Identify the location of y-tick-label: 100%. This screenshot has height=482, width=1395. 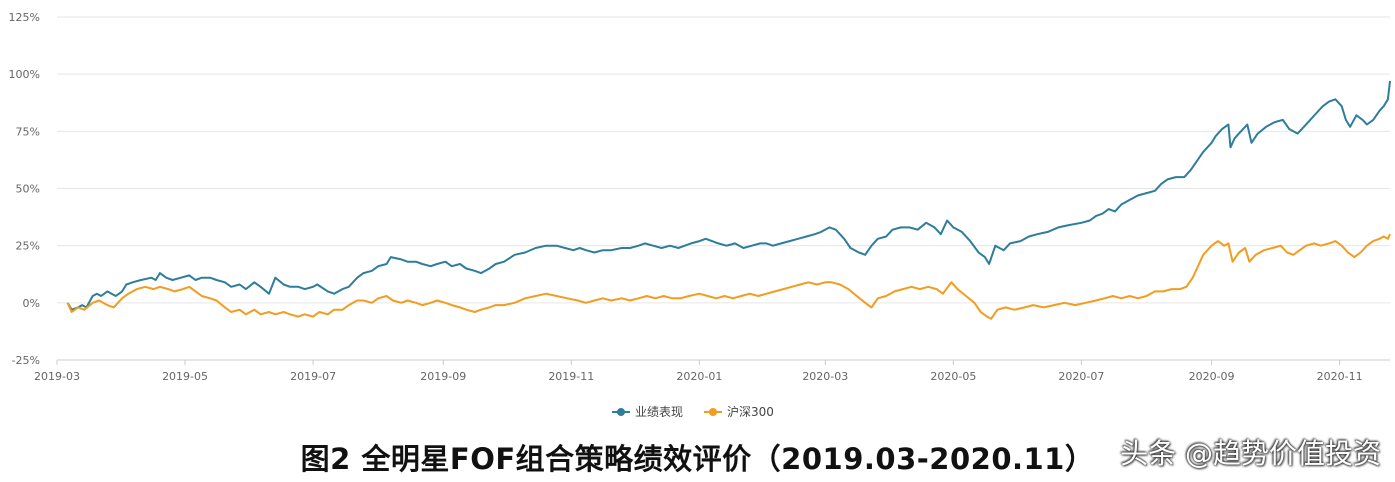
(24, 74).